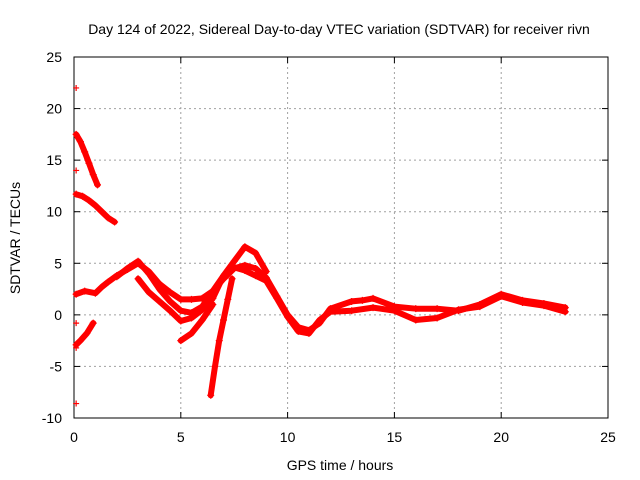 Image resolution: width=640 pixels, height=480 pixels. I want to click on x-tick-label: 10, so click(288, 437).